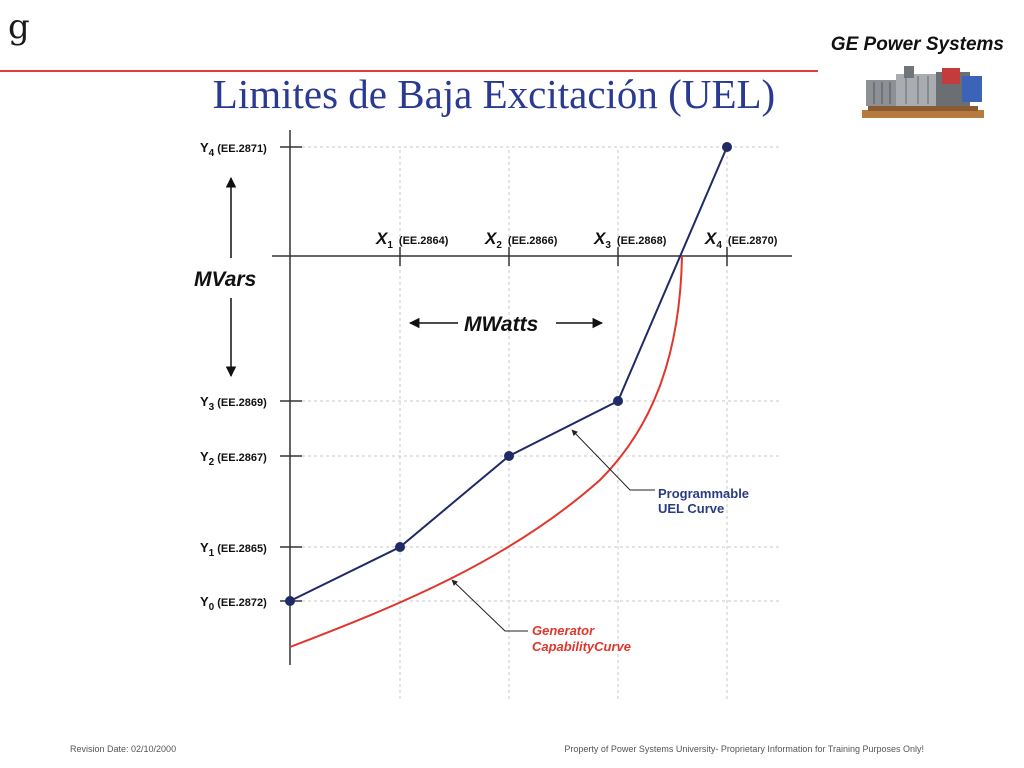 The height and width of the screenshot is (768, 1024). I want to click on generator-label-line2: CapabilityCurve, so click(581, 646).